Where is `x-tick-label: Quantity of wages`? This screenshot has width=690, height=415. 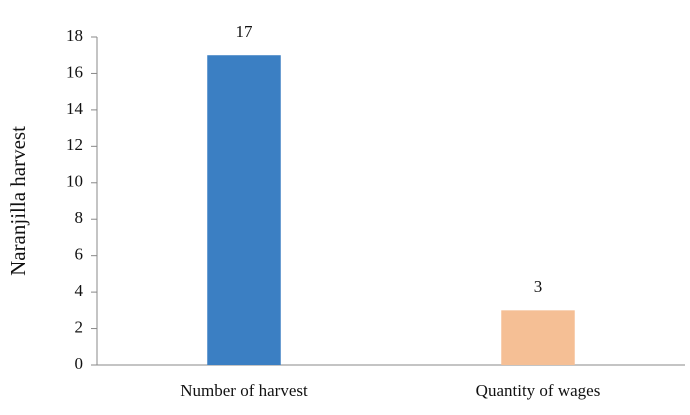 x-tick-label: Quantity of wages is located at coordinates (538, 390).